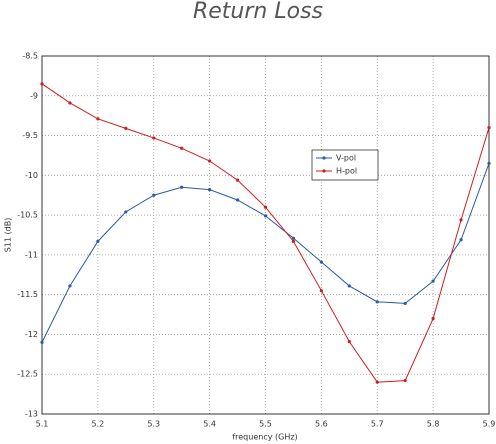 This screenshot has height=444, width=496. I want to click on chart-title: Return Loss, so click(258, 12).